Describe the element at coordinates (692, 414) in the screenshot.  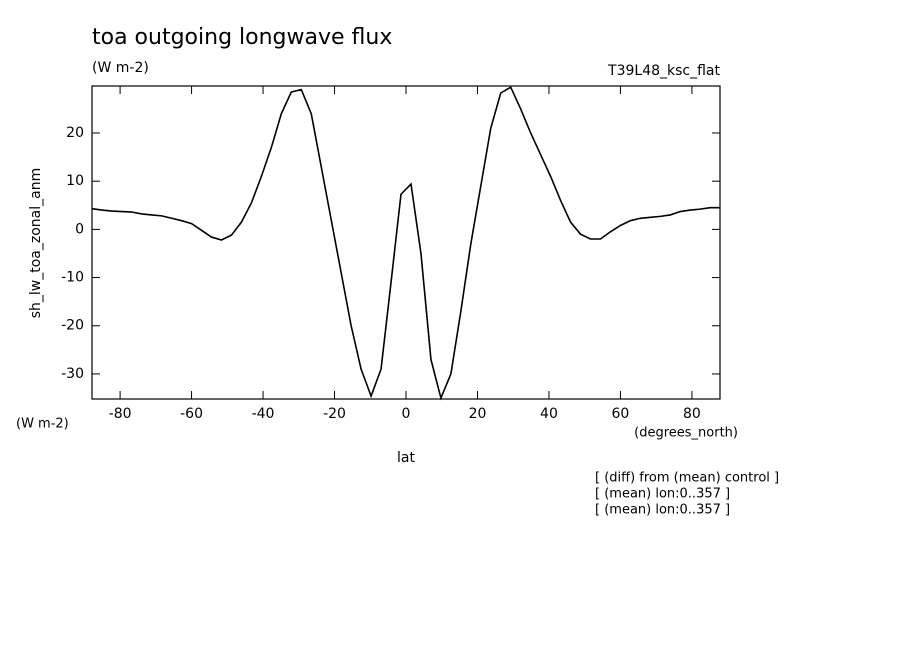
I see `x-tick-label: 80` at that location.